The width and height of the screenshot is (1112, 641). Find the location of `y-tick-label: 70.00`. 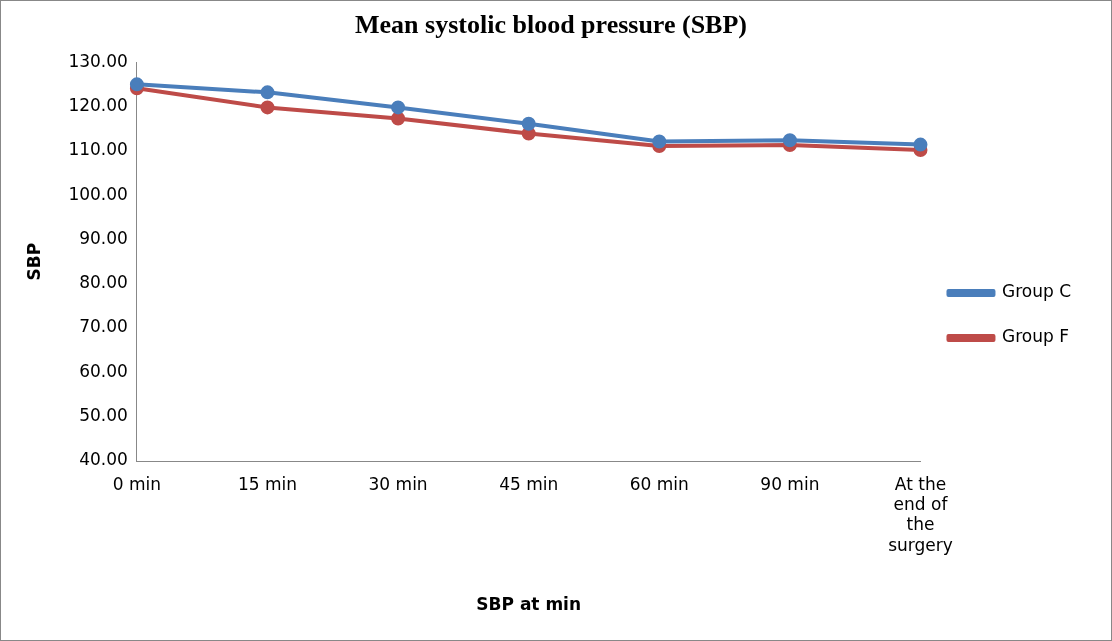

y-tick-label: 70.00 is located at coordinates (103, 326).